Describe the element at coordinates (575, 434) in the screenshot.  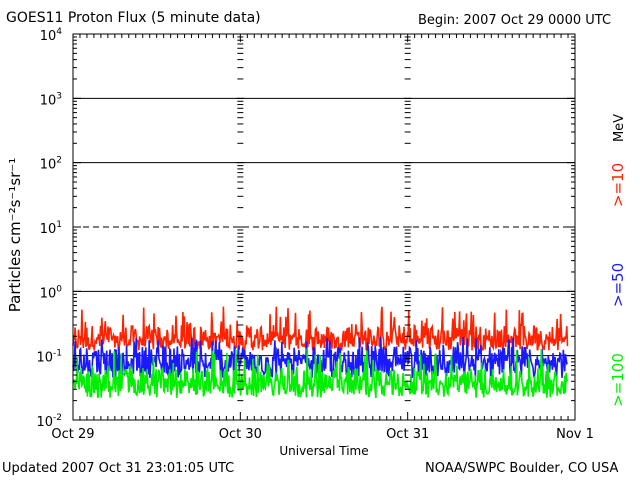
I see `x-tick-label: Nov 1` at that location.